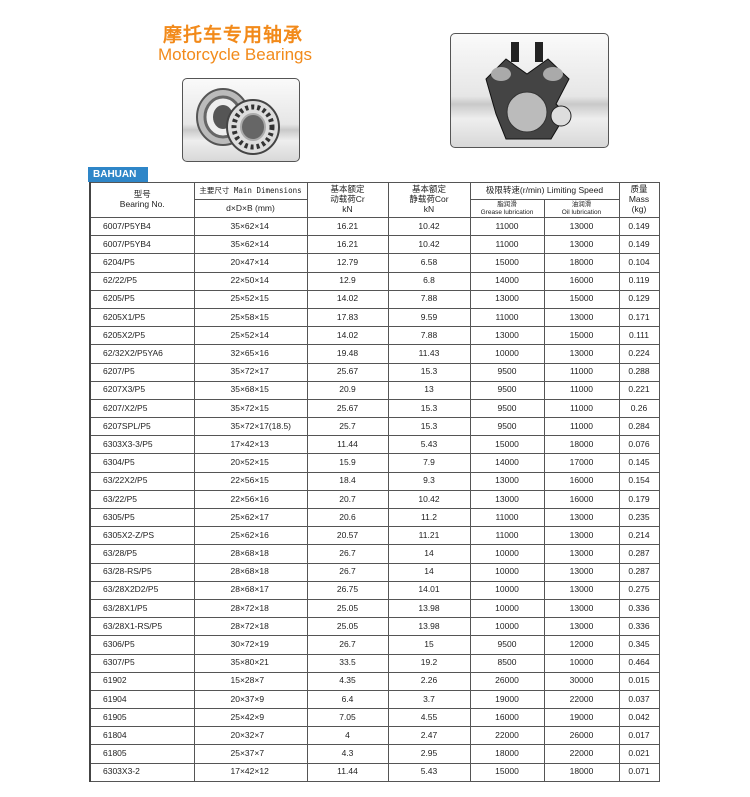 The image size is (750, 797). I want to click on bearing-photo, so click(241, 120).